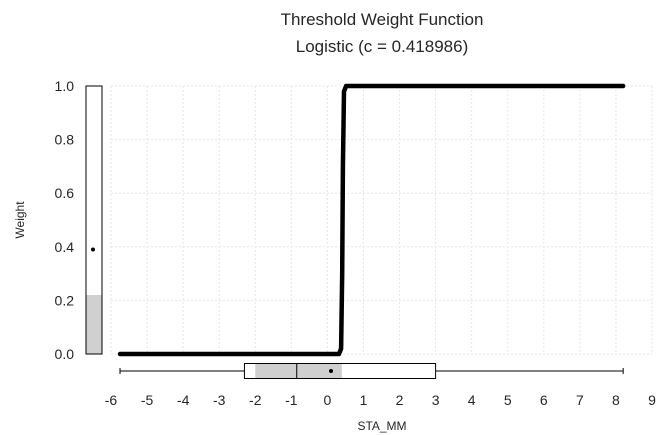 The width and height of the screenshot is (657, 435). What do you see at coordinates (65, 354) in the screenshot?
I see `y-tick-label: 0.0` at bounding box center [65, 354].